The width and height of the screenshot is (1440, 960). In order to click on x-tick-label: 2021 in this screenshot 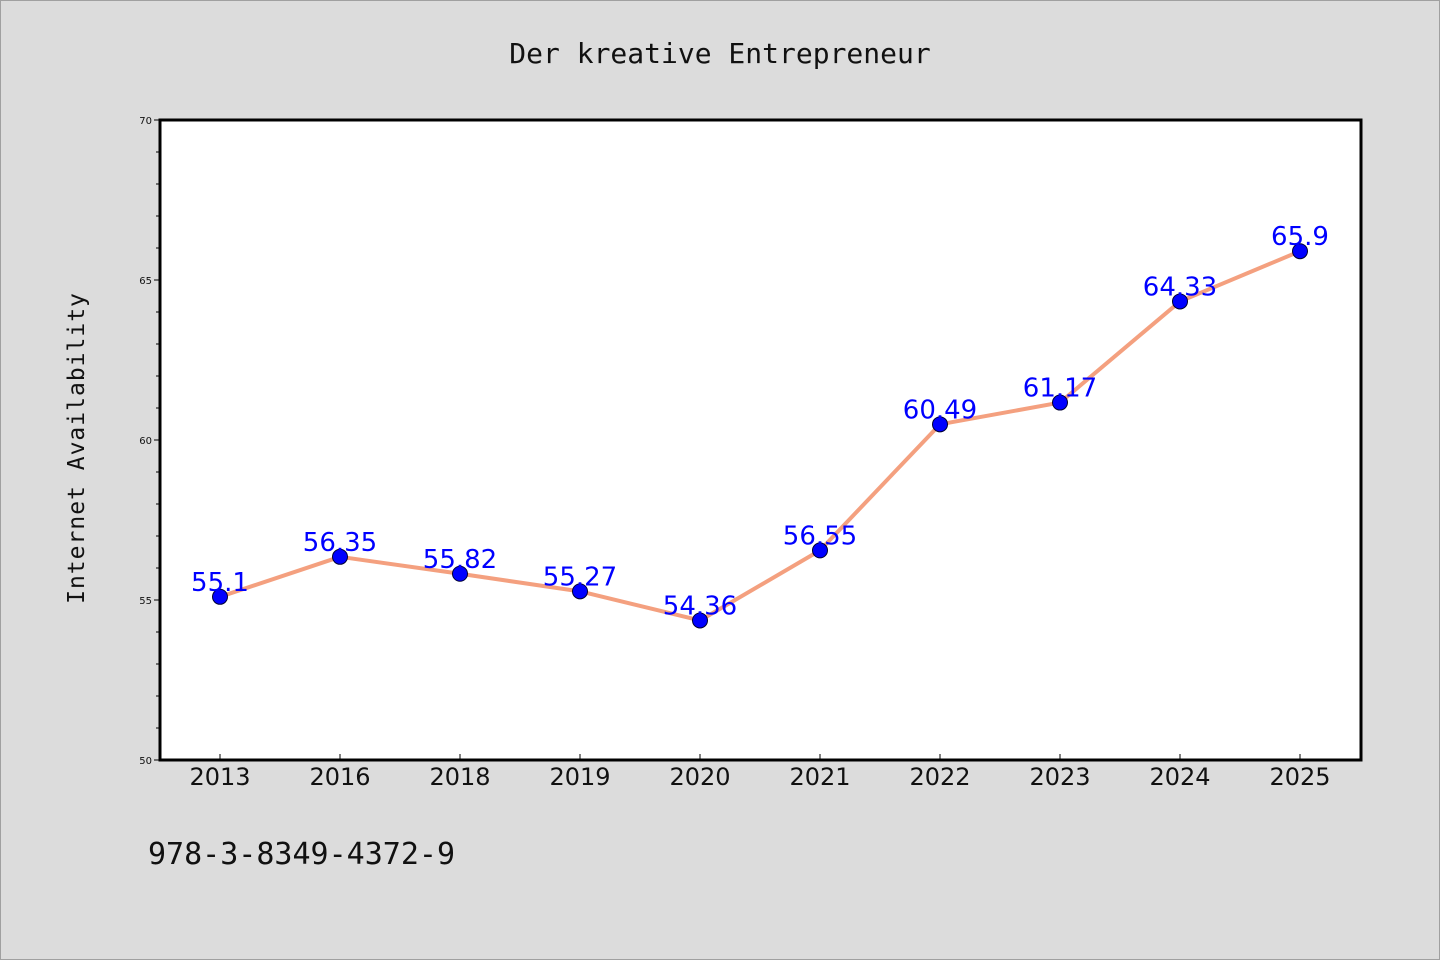, I will do `click(819, 777)`.